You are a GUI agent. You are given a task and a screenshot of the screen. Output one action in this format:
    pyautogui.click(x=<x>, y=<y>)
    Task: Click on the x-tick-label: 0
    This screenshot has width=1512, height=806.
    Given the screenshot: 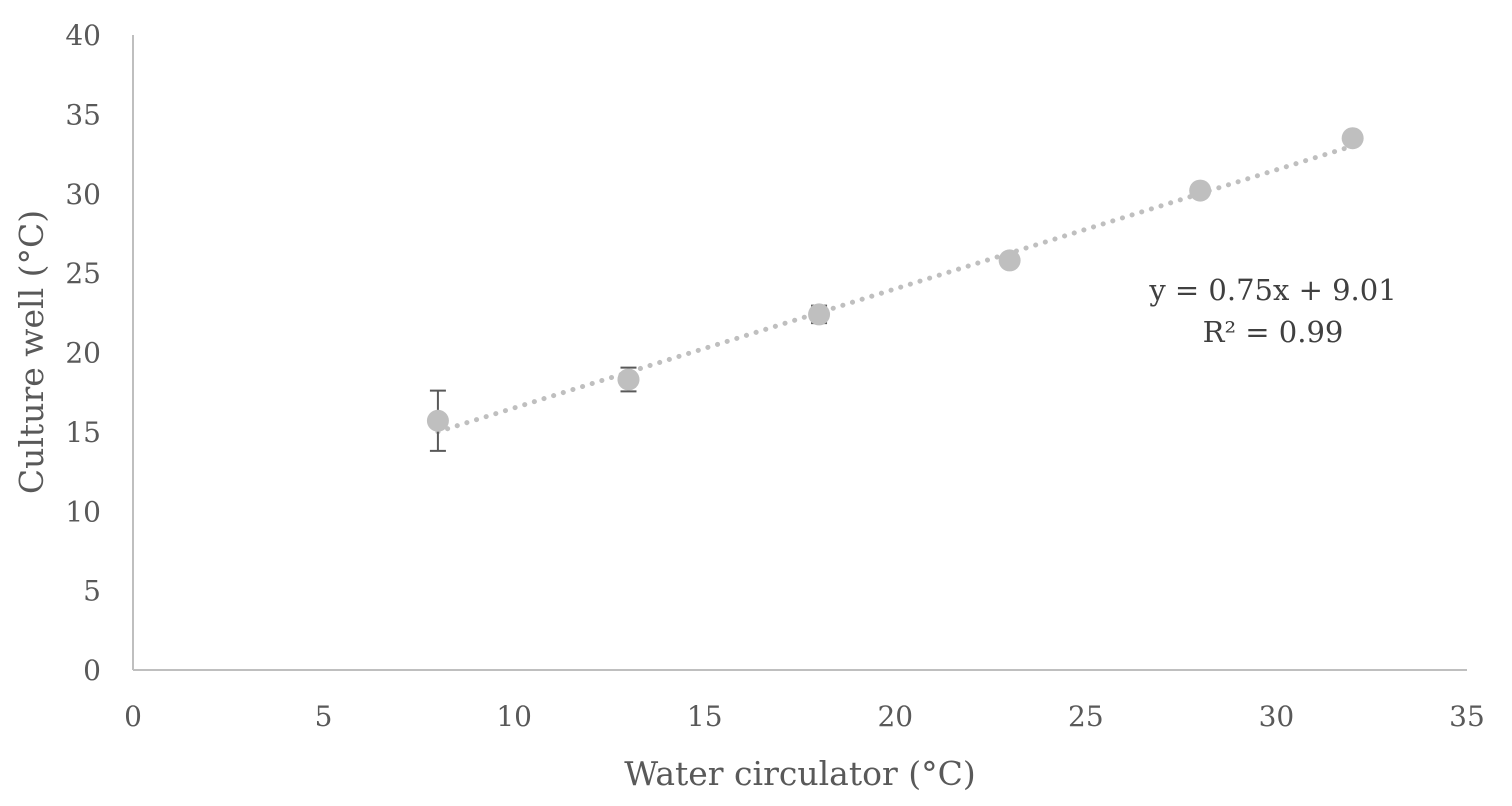 What is the action you would take?
    pyautogui.click(x=133, y=716)
    